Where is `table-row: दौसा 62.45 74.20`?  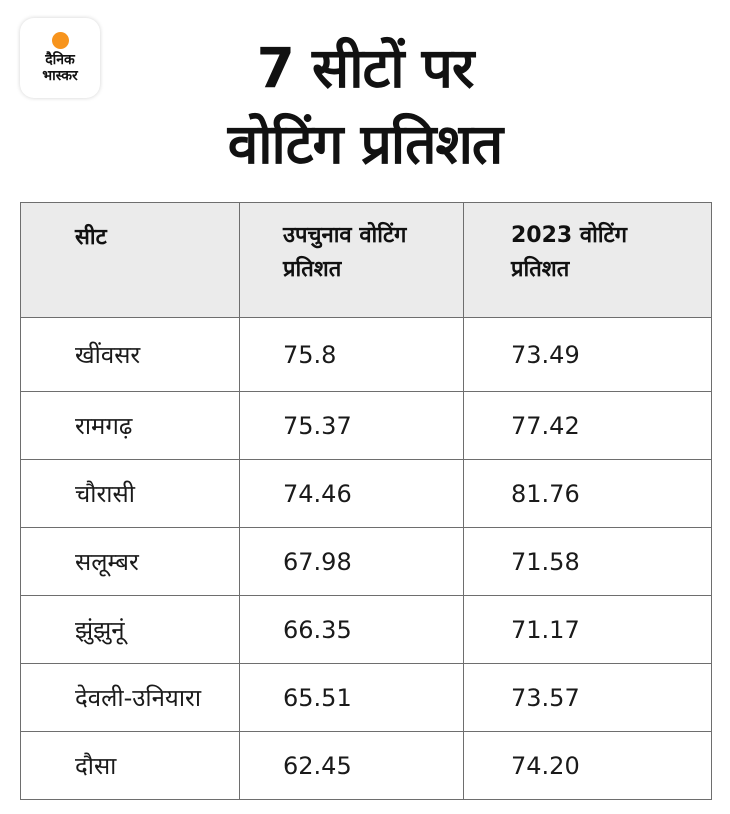 table-row: दौसा 62.45 74.20 is located at coordinates (366, 765).